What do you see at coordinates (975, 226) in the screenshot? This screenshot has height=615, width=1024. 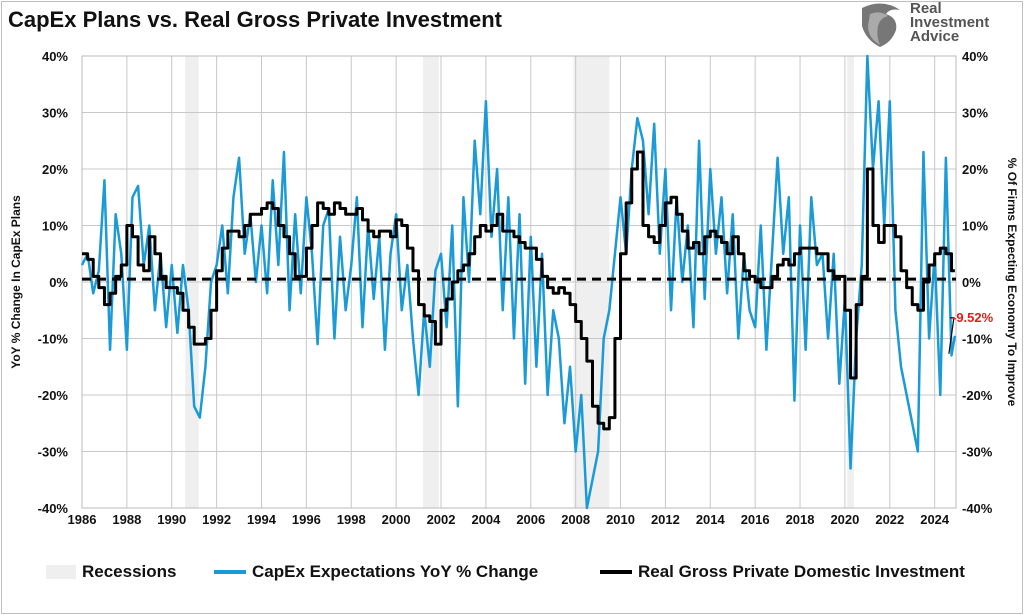 I see `y2-tick-label: 10%` at bounding box center [975, 226].